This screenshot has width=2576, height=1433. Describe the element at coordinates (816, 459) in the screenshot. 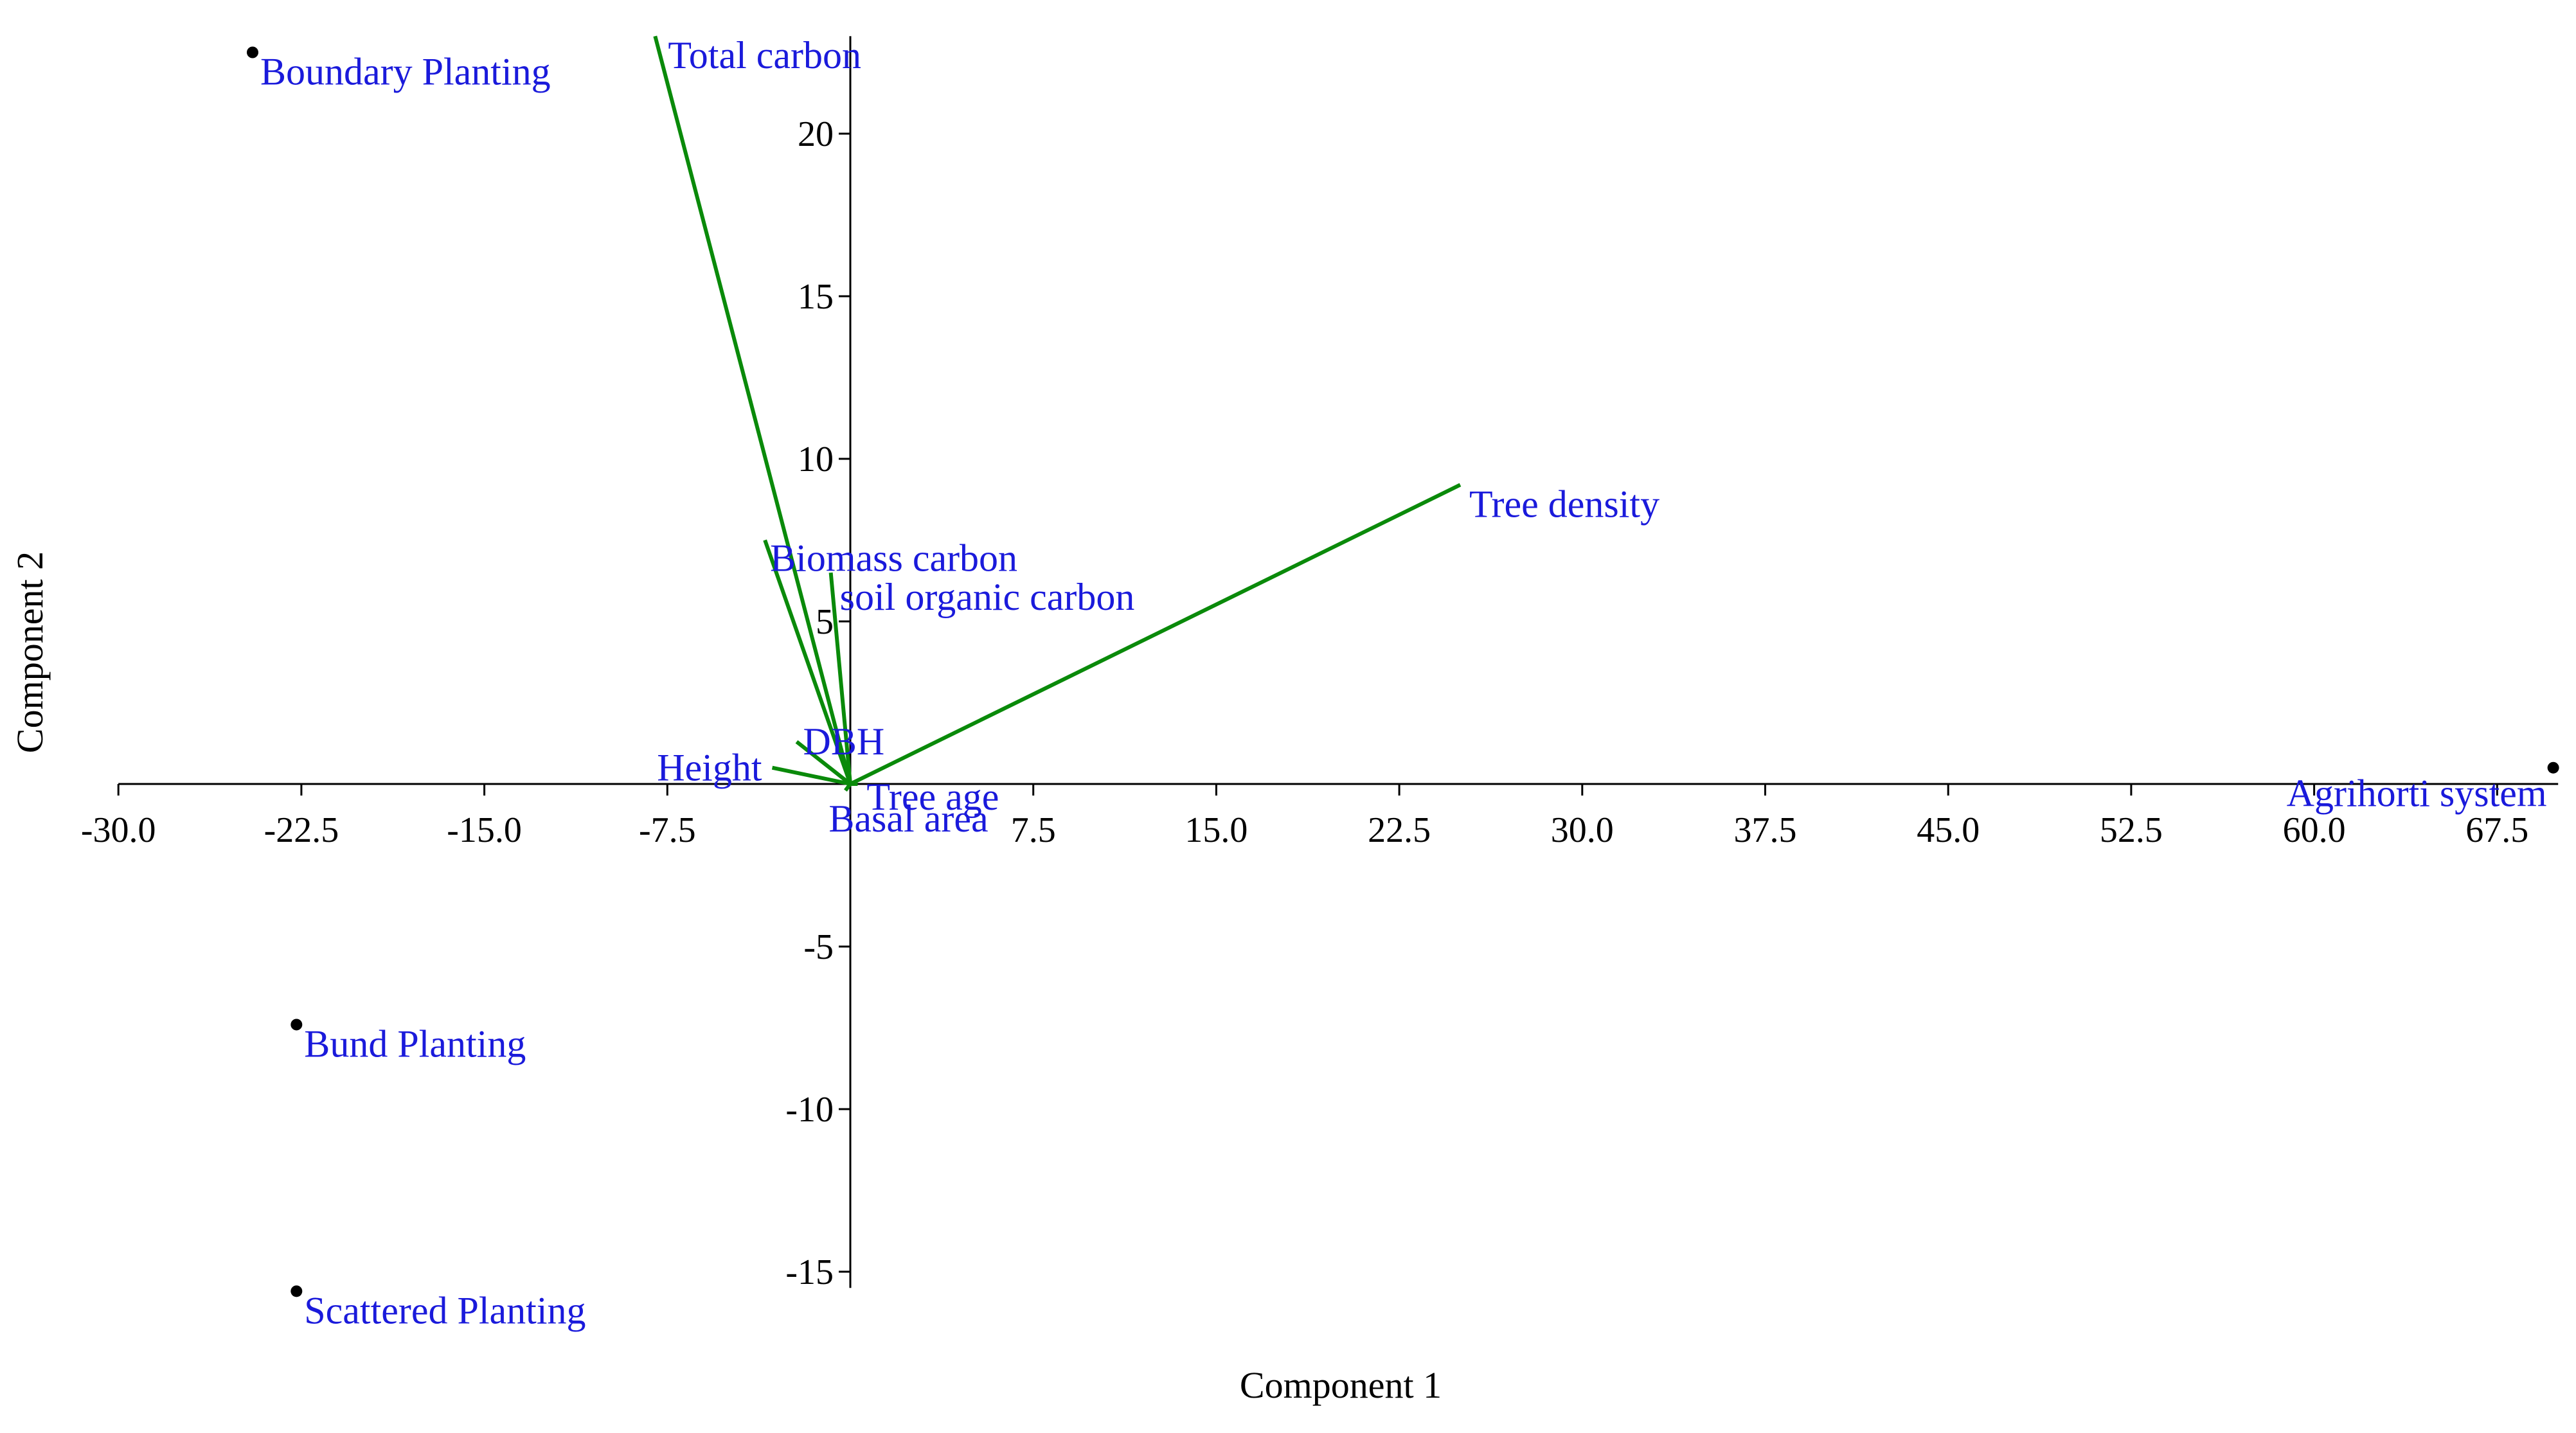

I see `y-tick-label: 10` at that location.